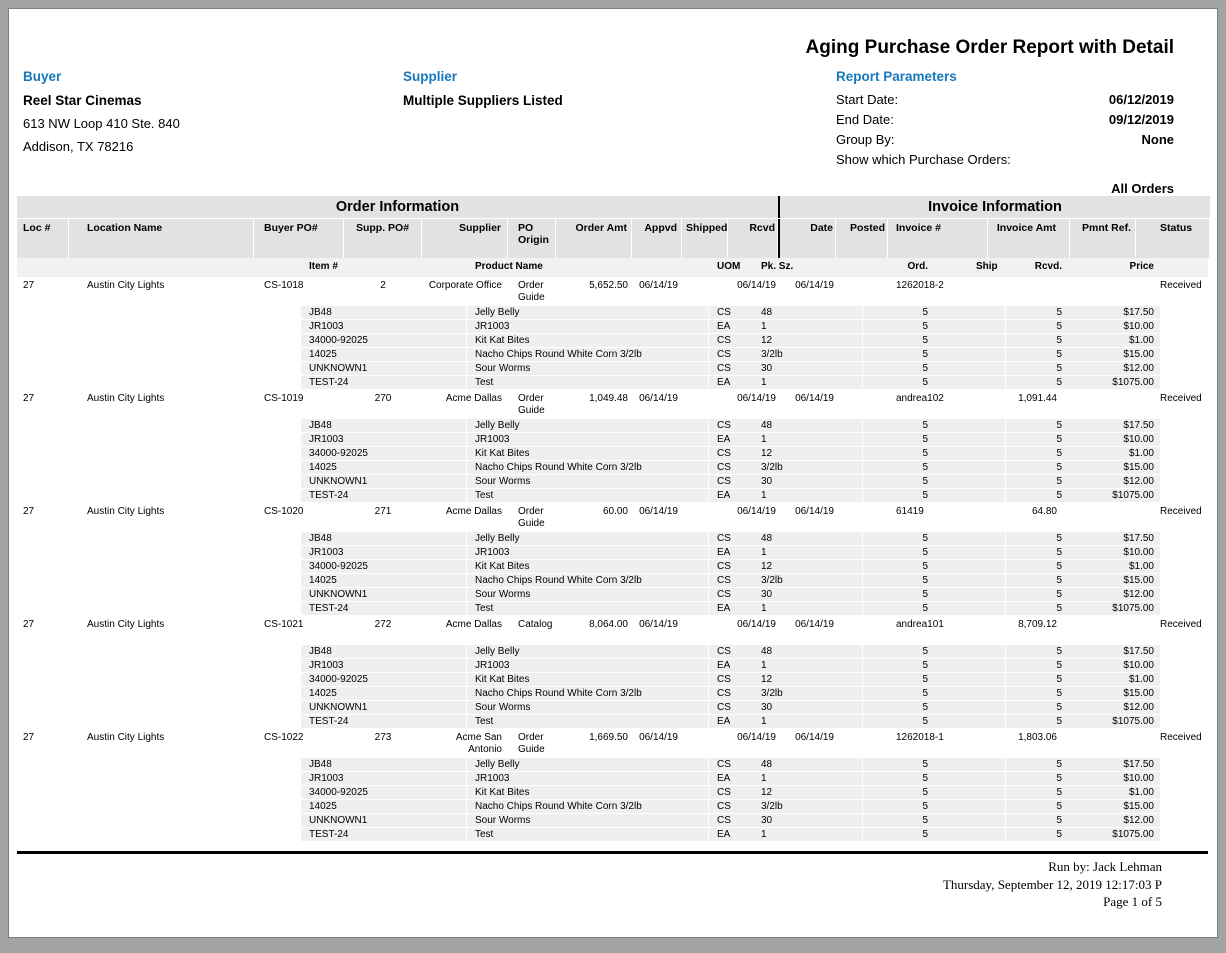  Describe the element at coordinates (917, 266) in the screenshot. I see `col-ord: Ord.` at that location.